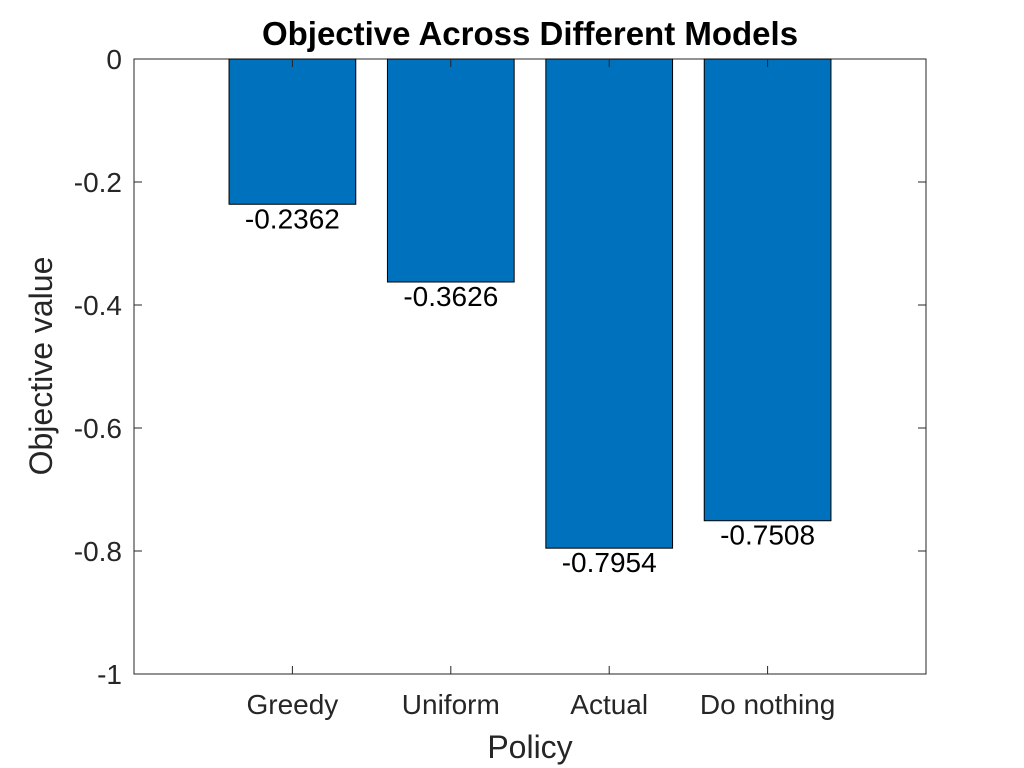 This screenshot has width=1024, height=768. Describe the element at coordinates (98, 551) in the screenshot. I see `y-tick-label: -0.8` at that location.